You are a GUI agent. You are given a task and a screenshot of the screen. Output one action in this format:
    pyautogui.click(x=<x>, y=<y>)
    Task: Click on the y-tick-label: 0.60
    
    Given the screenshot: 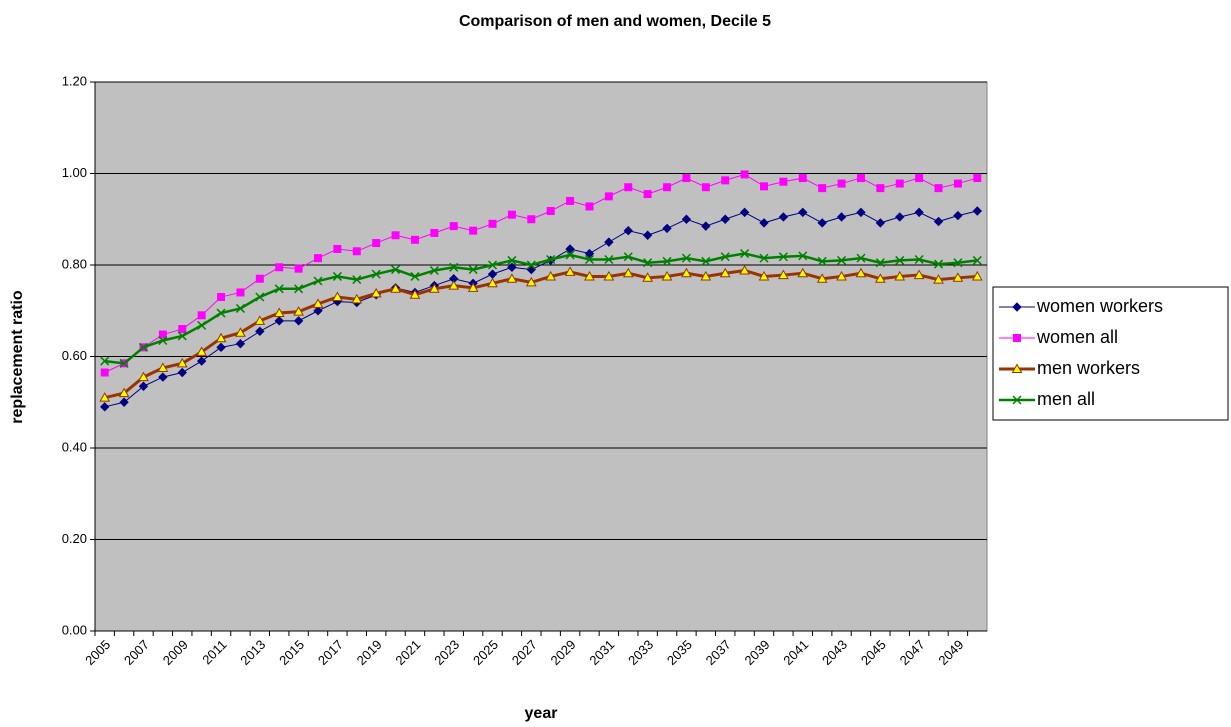 What is the action you would take?
    pyautogui.click(x=74, y=355)
    